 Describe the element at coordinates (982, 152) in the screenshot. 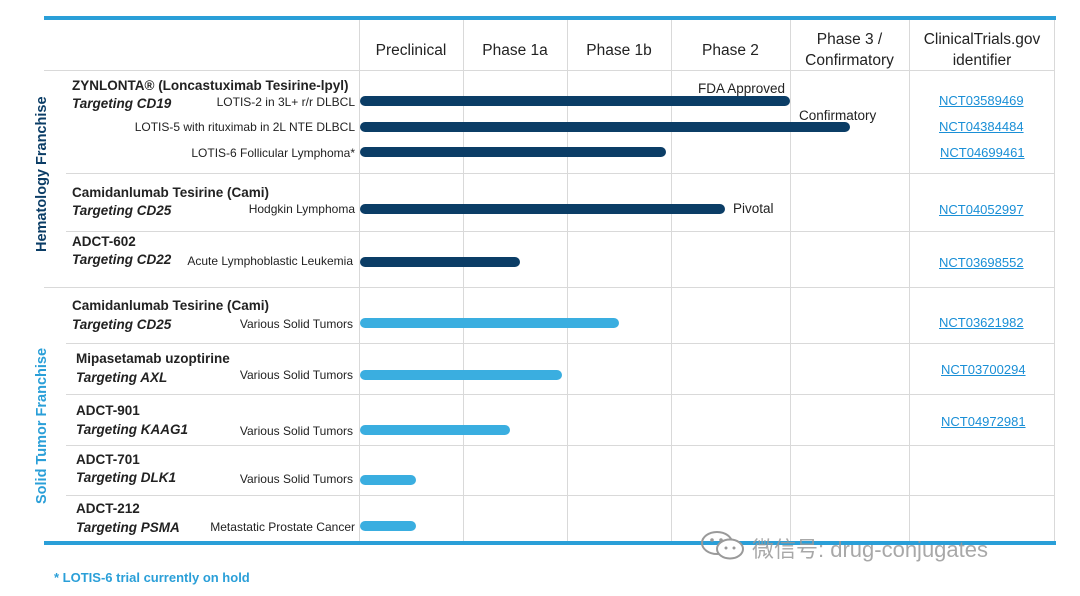

I see `nct-link: NCT04699461` at that location.